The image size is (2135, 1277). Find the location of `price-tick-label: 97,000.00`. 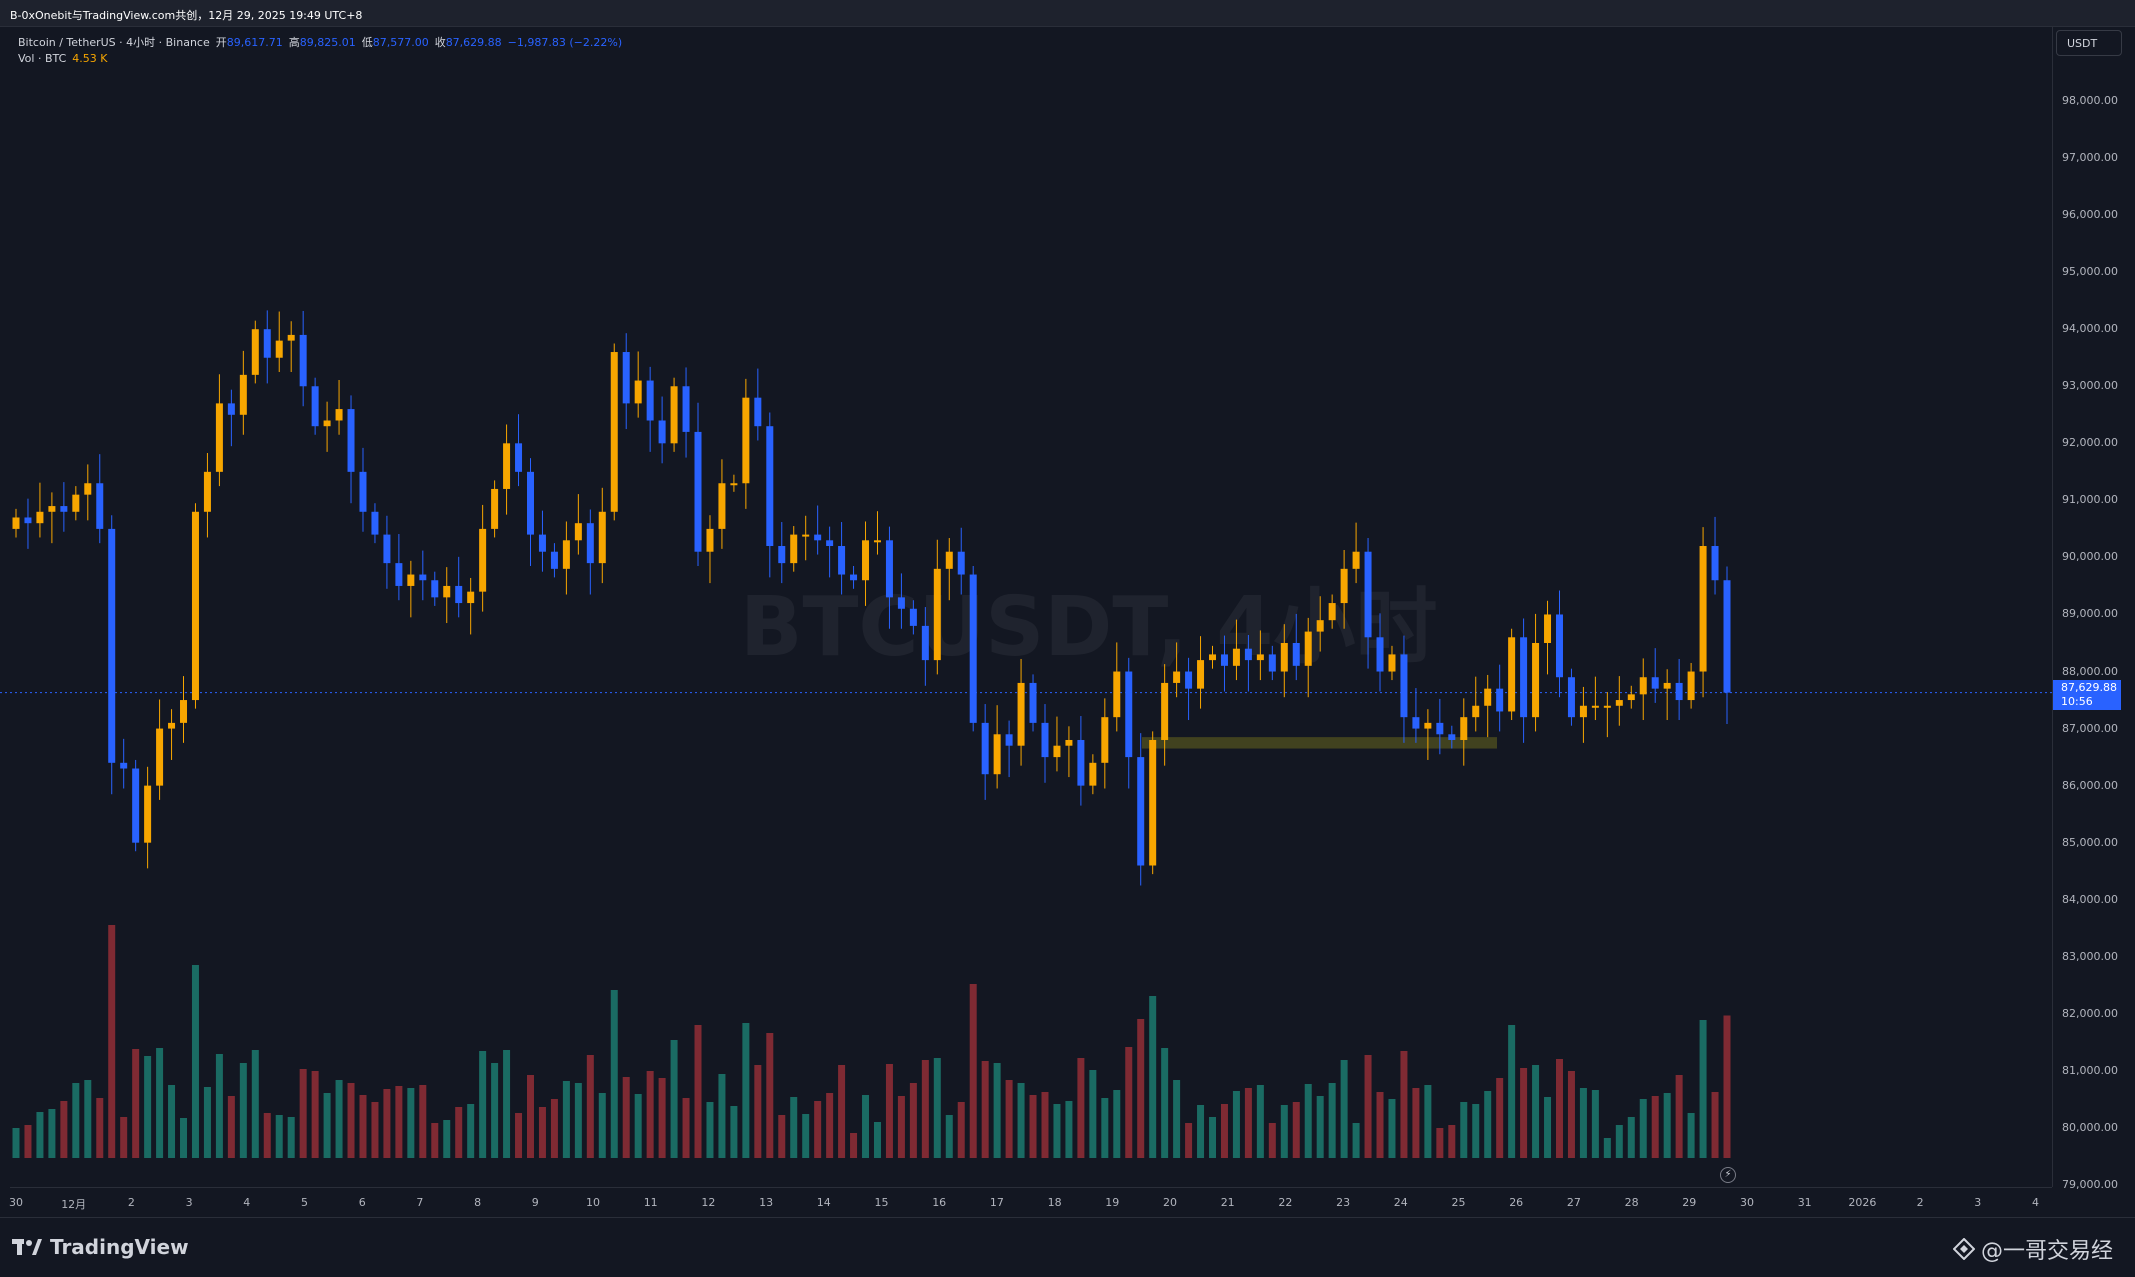

price-tick-label: 97,000.00 is located at coordinates (2090, 158).